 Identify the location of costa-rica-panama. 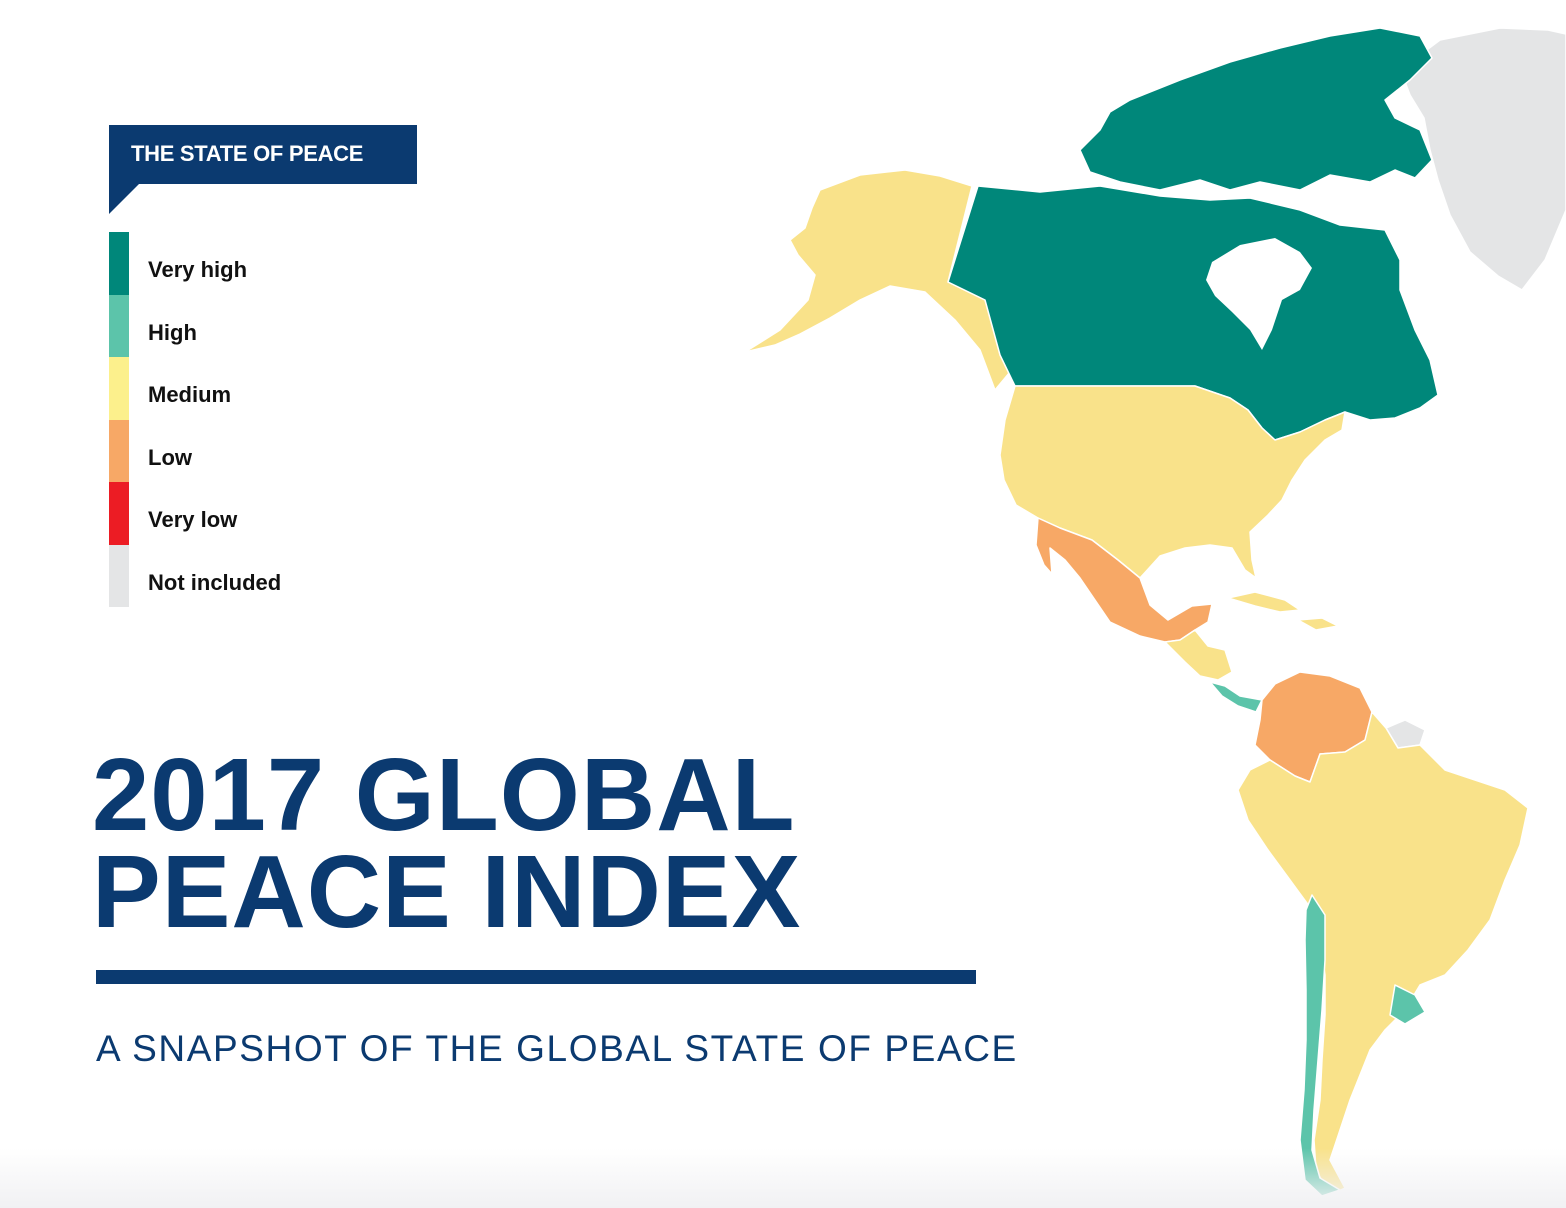
(1236, 697).